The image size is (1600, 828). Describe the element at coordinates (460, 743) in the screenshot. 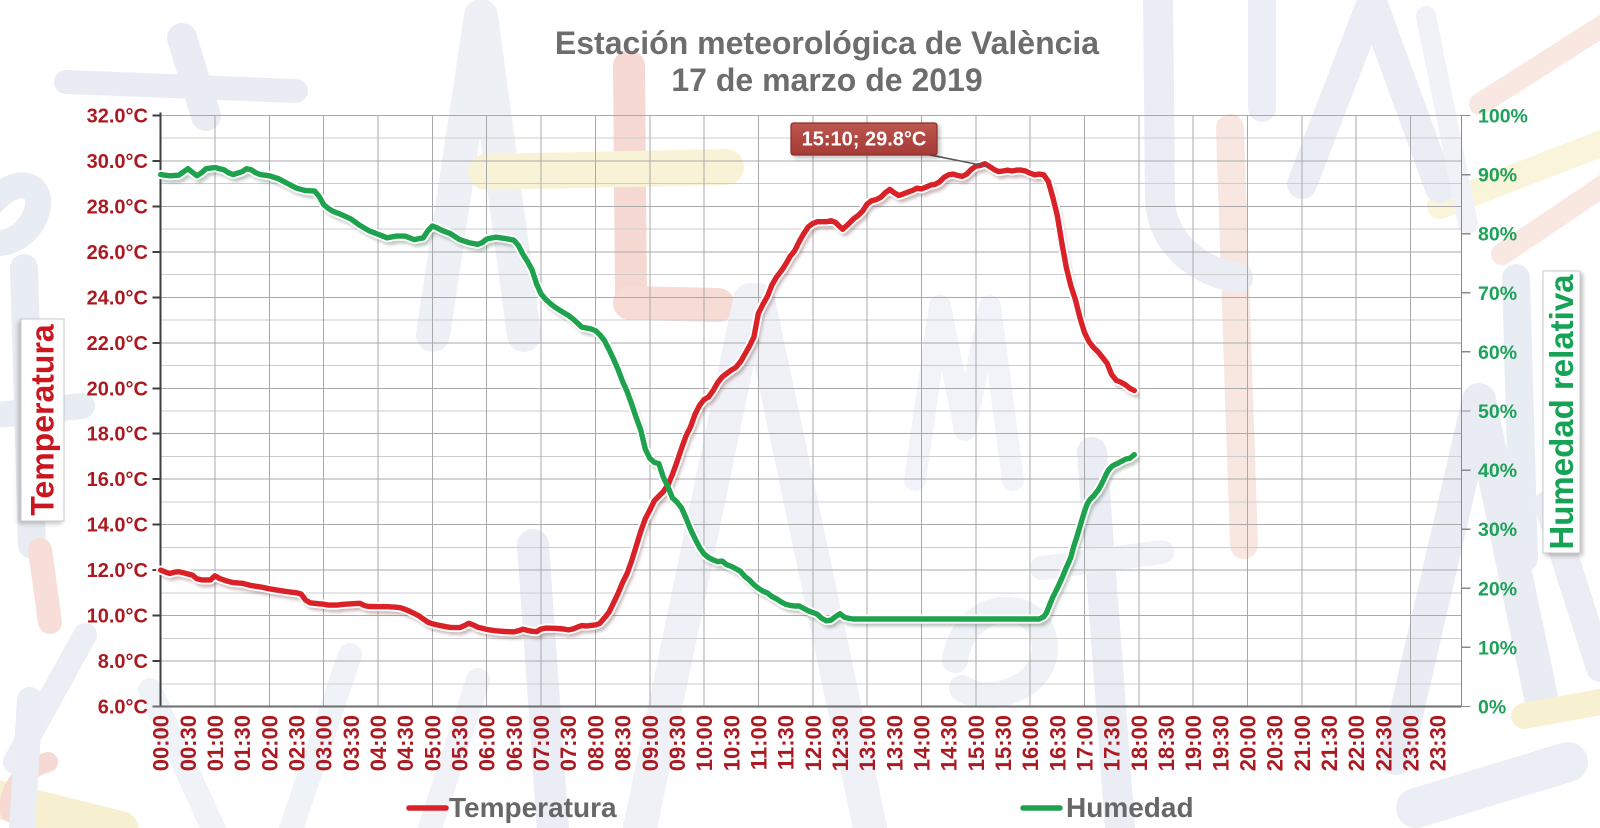

I see `svg-text: 05:30` at that location.